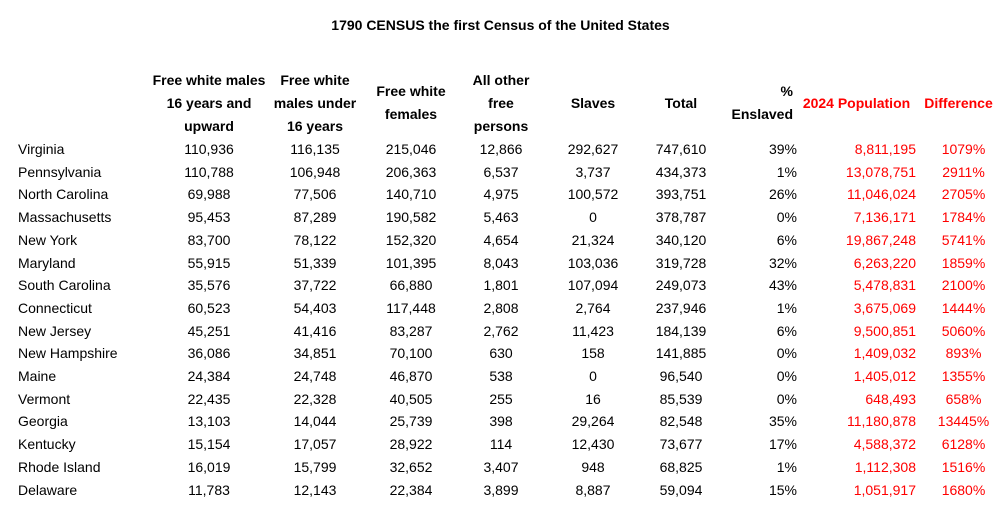 This screenshot has height=516, width=1001. Describe the element at coordinates (884, 285) in the screenshot. I see `cell-population-2024: 5,478,831` at that location.